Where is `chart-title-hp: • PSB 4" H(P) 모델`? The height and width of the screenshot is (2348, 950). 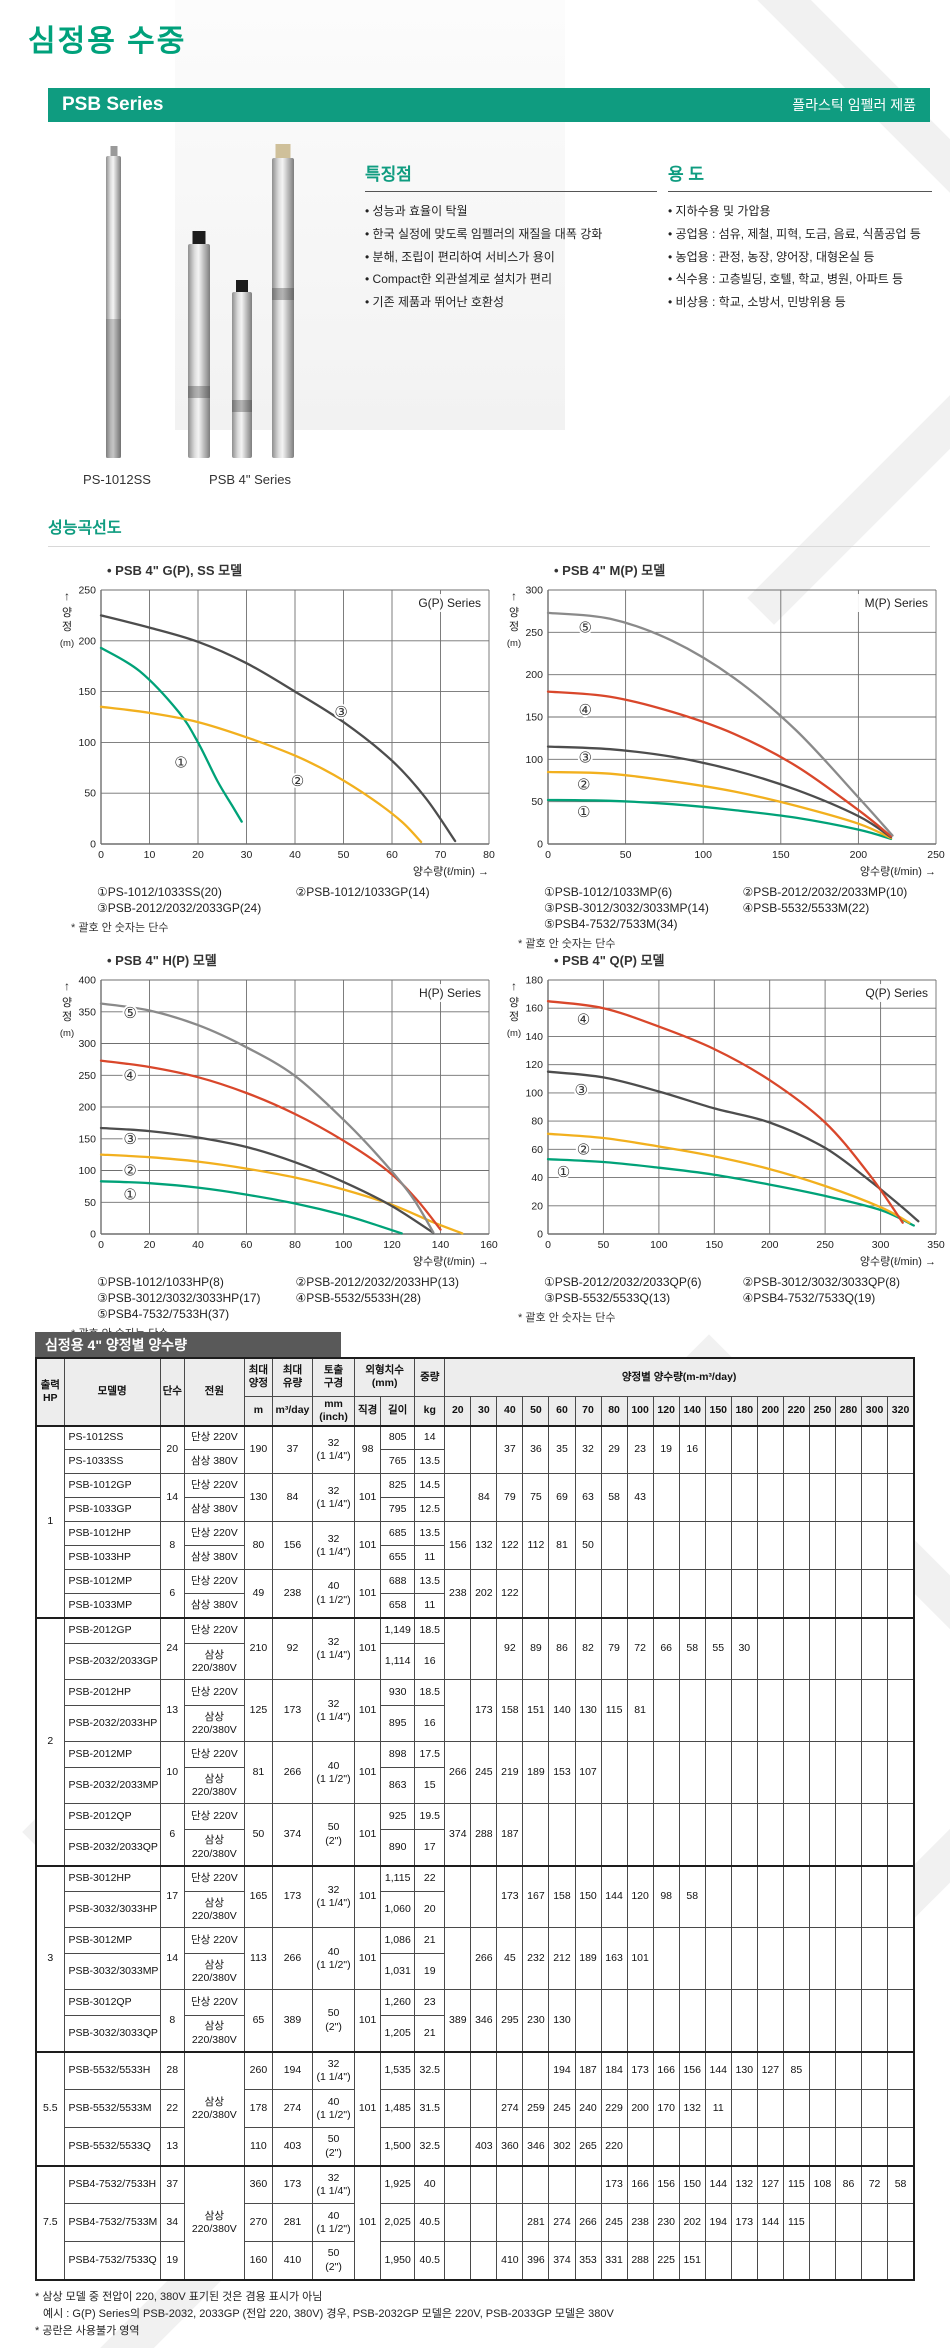
chart-title-hp: • PSB 4" H(P) 모델 is located at coordinates (162, 960).